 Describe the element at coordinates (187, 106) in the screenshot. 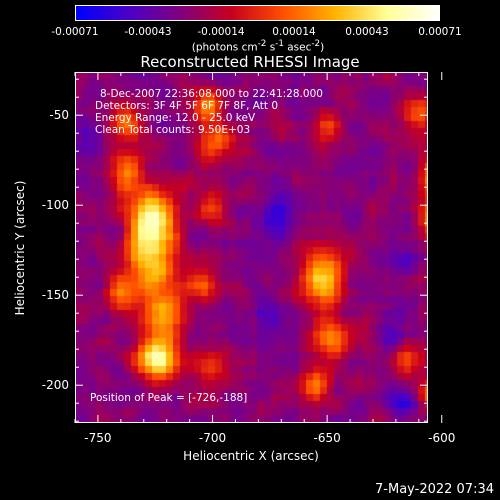

I see `annotation-detectors: Detectors: 3F 4F 5F 6F 7F 8F, Att 0` at that location.